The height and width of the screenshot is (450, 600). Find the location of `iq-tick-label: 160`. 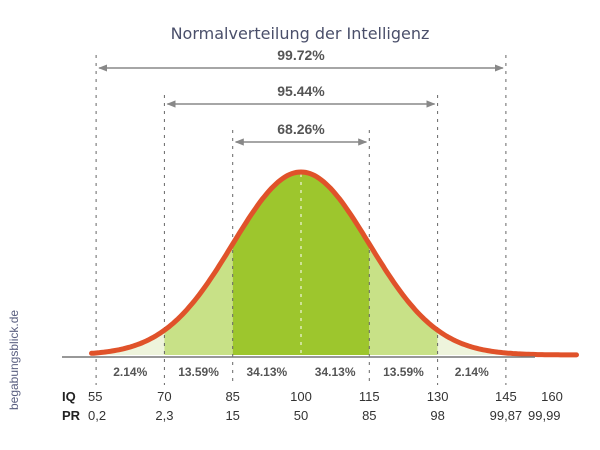

iq-tick-label: 160 is located at coordinates (552, 396).